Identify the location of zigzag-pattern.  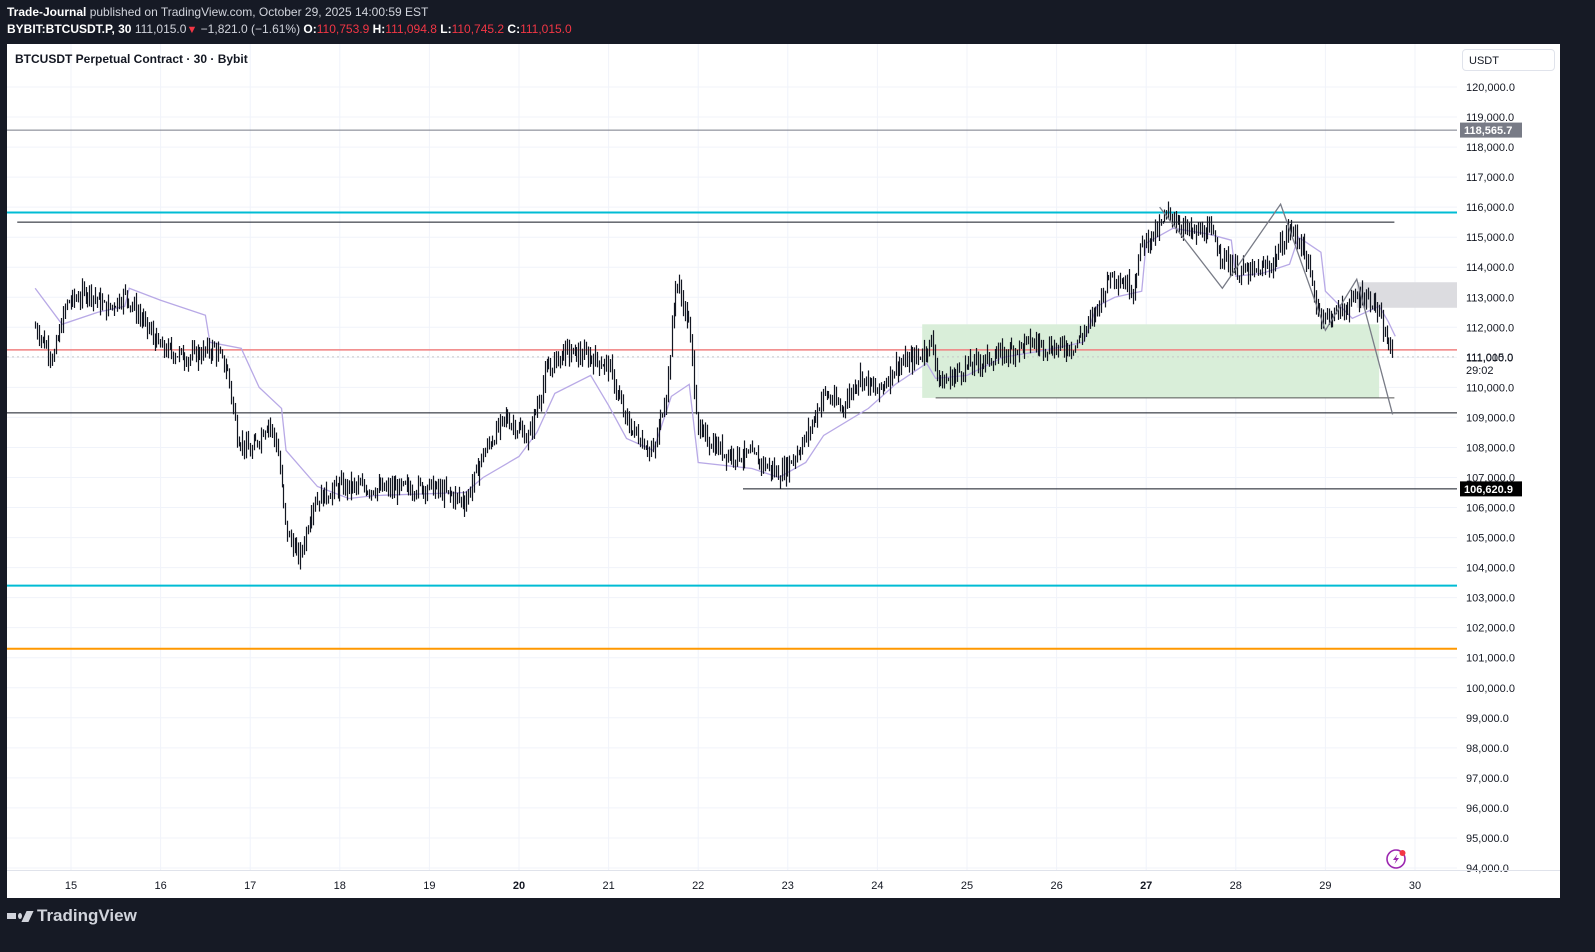
(1276, 308).